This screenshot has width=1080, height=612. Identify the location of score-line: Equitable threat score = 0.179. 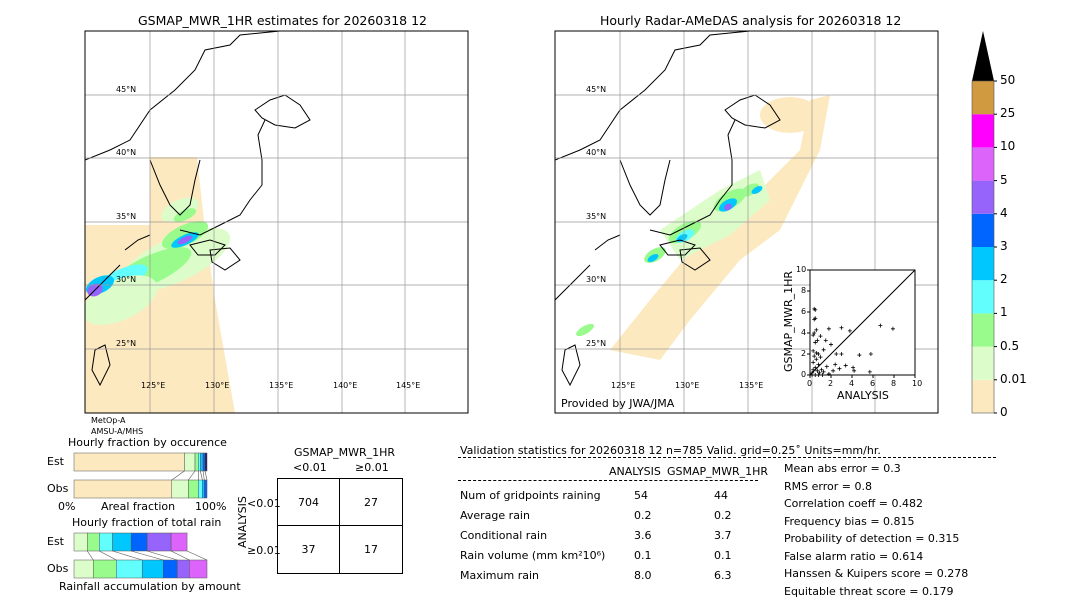
(869, 591).